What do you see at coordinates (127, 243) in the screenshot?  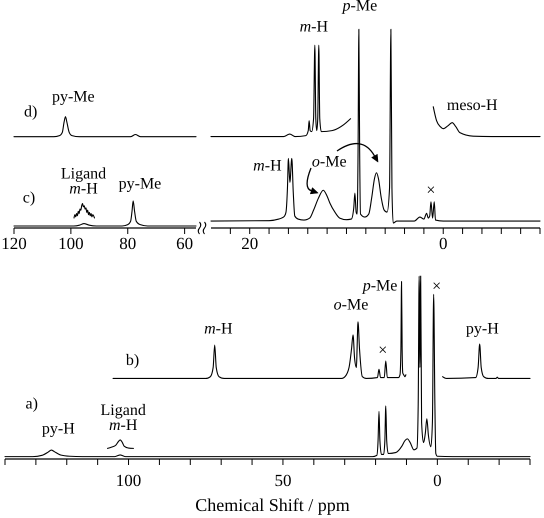 I see `x-tick-label: 80` at bounding box center [127, 243].